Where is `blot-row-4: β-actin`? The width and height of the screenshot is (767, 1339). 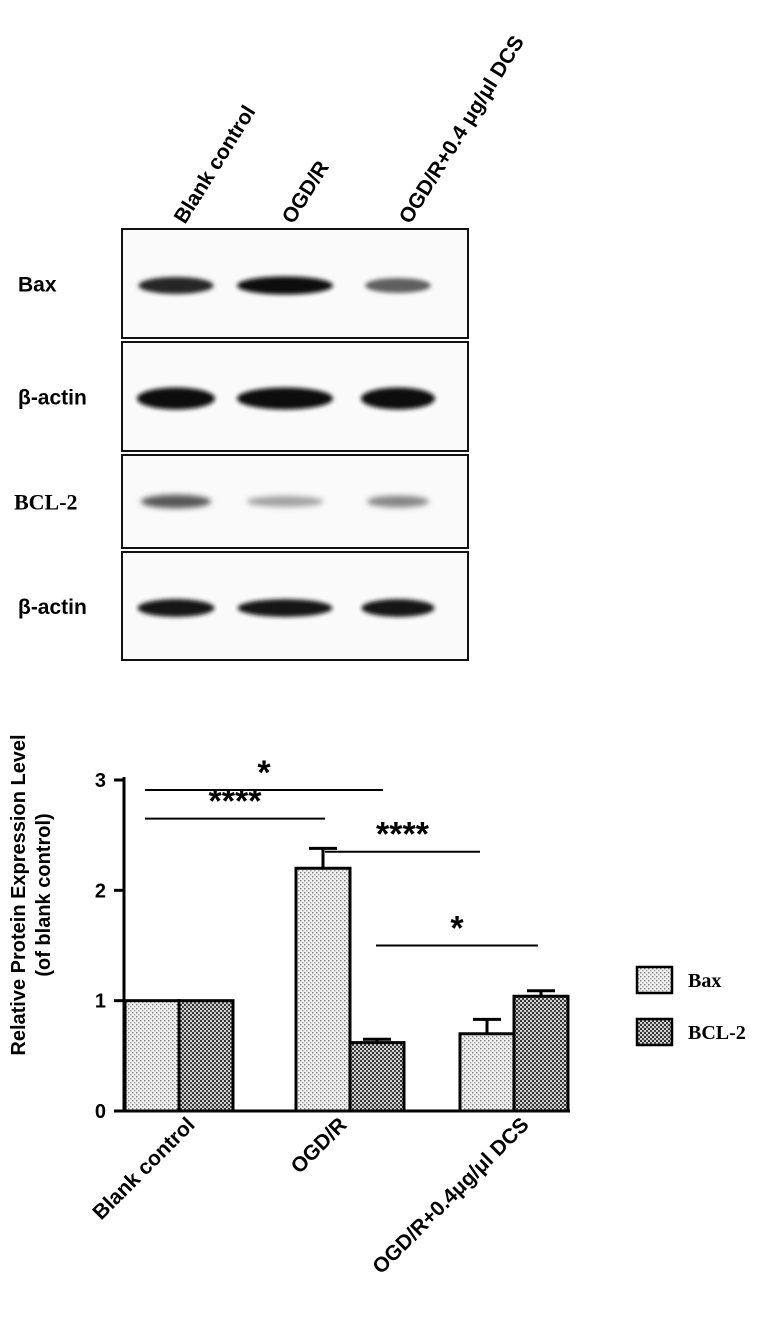 blot-row-4: β-actin is located at coordinates (243, 606).